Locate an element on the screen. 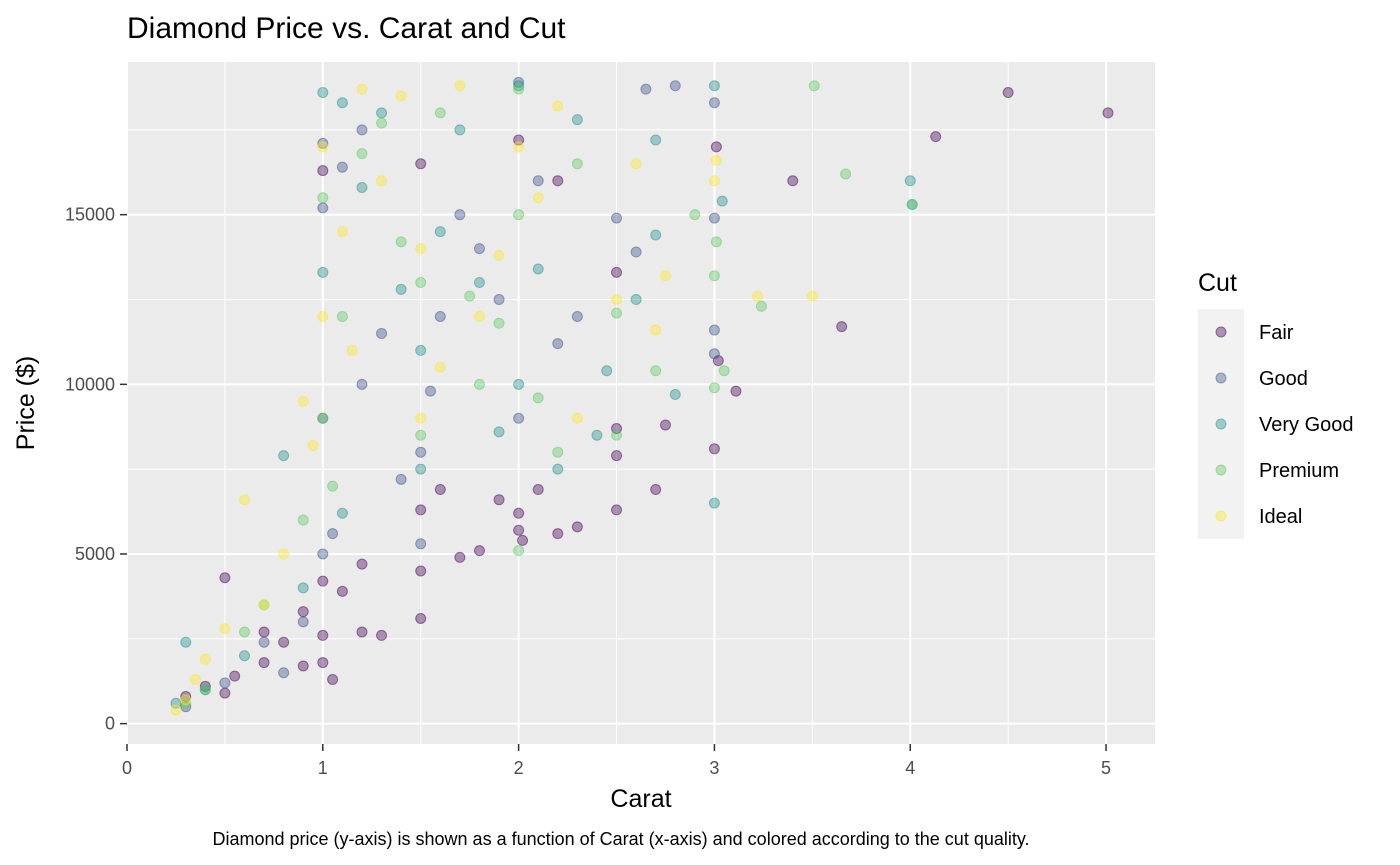  y-tick-label: 15000 is located at coordinates (90, 215).